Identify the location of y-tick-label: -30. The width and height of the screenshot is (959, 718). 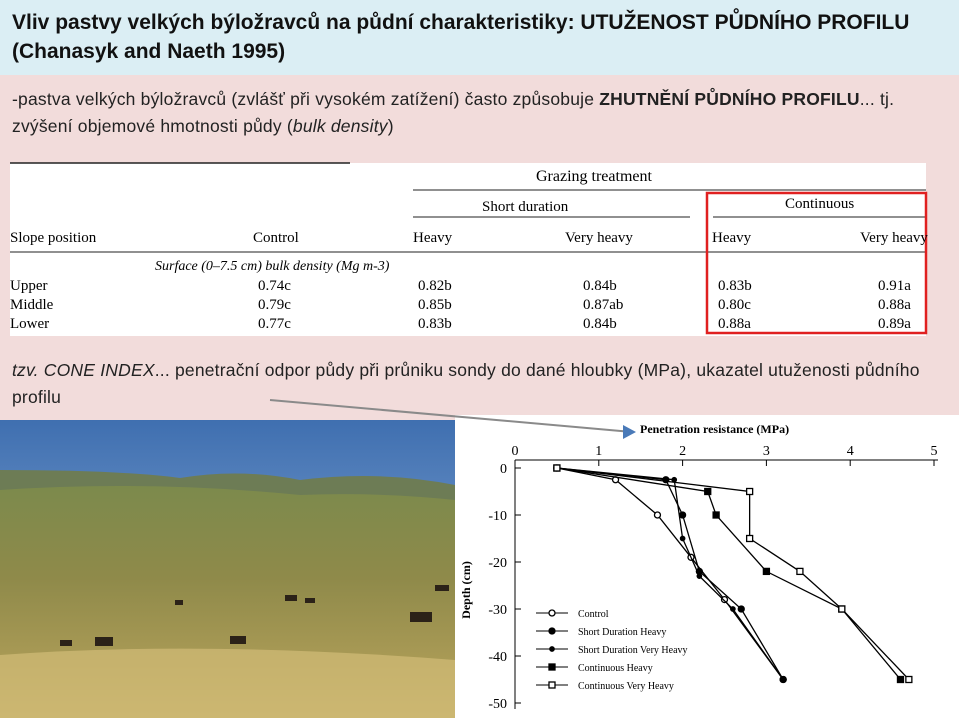
(497, 610).